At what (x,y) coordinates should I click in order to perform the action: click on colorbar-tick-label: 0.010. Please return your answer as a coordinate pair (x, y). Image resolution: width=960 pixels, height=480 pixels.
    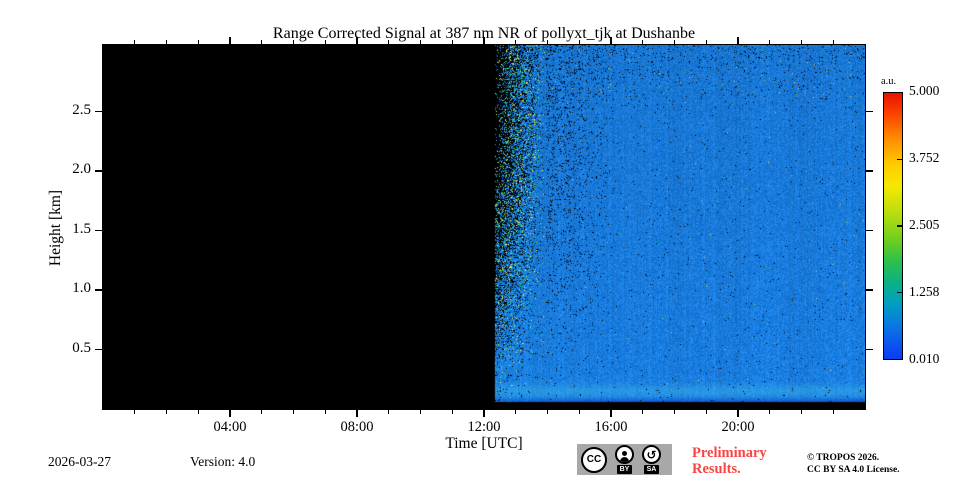
    Looking at the image, I should click on (924, 358).